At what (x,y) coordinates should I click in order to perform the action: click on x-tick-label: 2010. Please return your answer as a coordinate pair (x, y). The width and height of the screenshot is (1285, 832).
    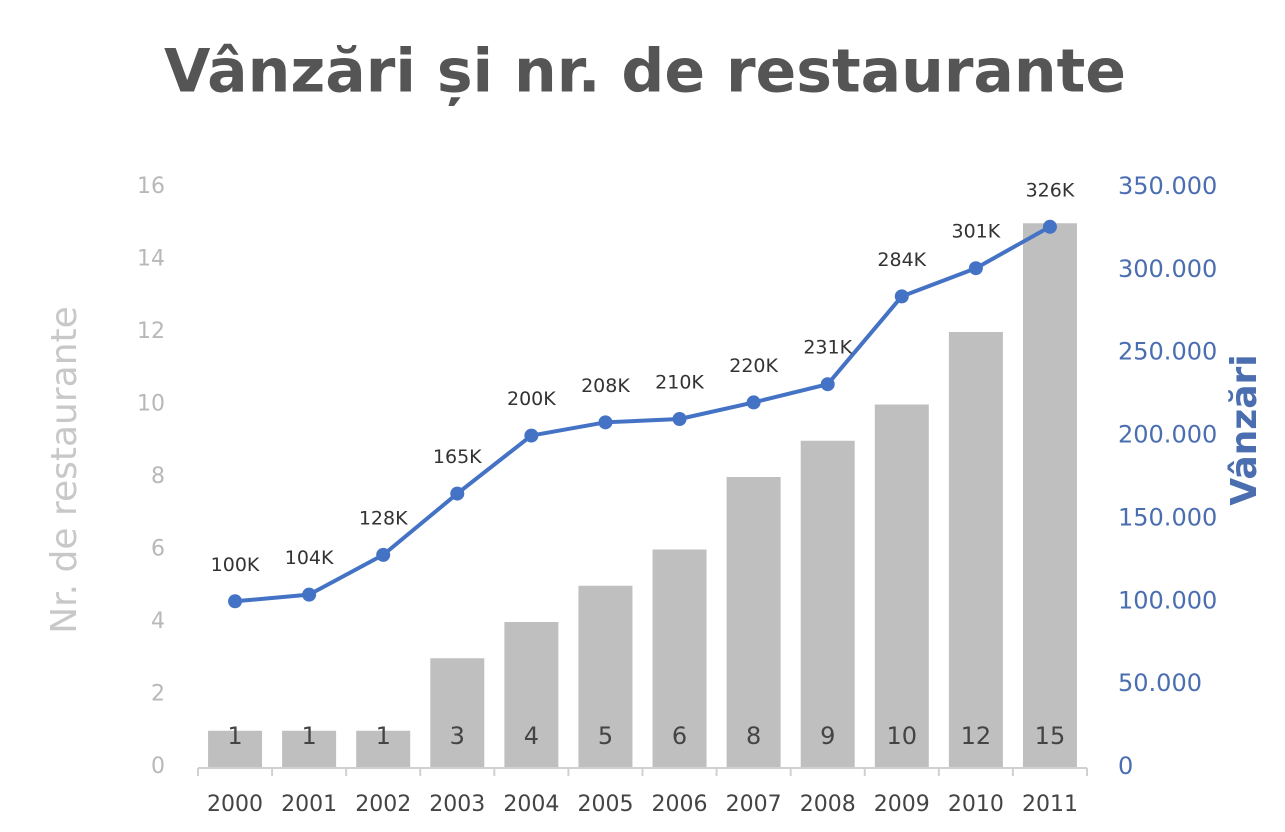
    Looking at the image, I should click on (976, 804).